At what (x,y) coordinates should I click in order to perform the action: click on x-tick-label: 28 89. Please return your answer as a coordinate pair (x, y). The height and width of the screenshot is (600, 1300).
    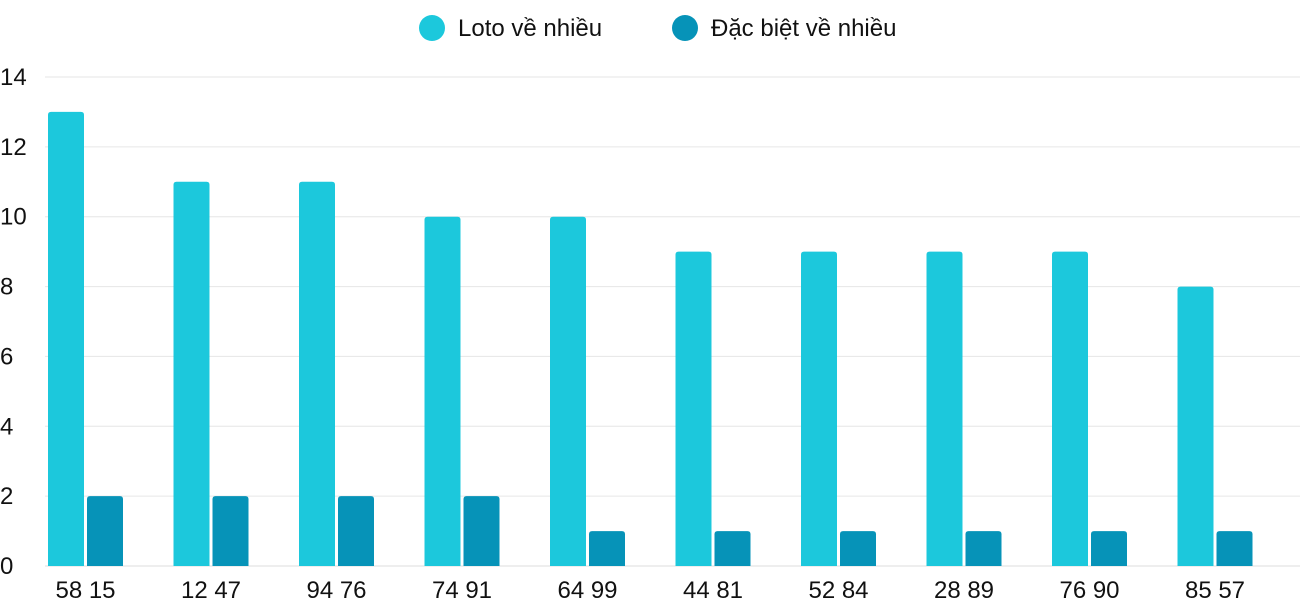
    Looking at the image, I should click on (964, 588).